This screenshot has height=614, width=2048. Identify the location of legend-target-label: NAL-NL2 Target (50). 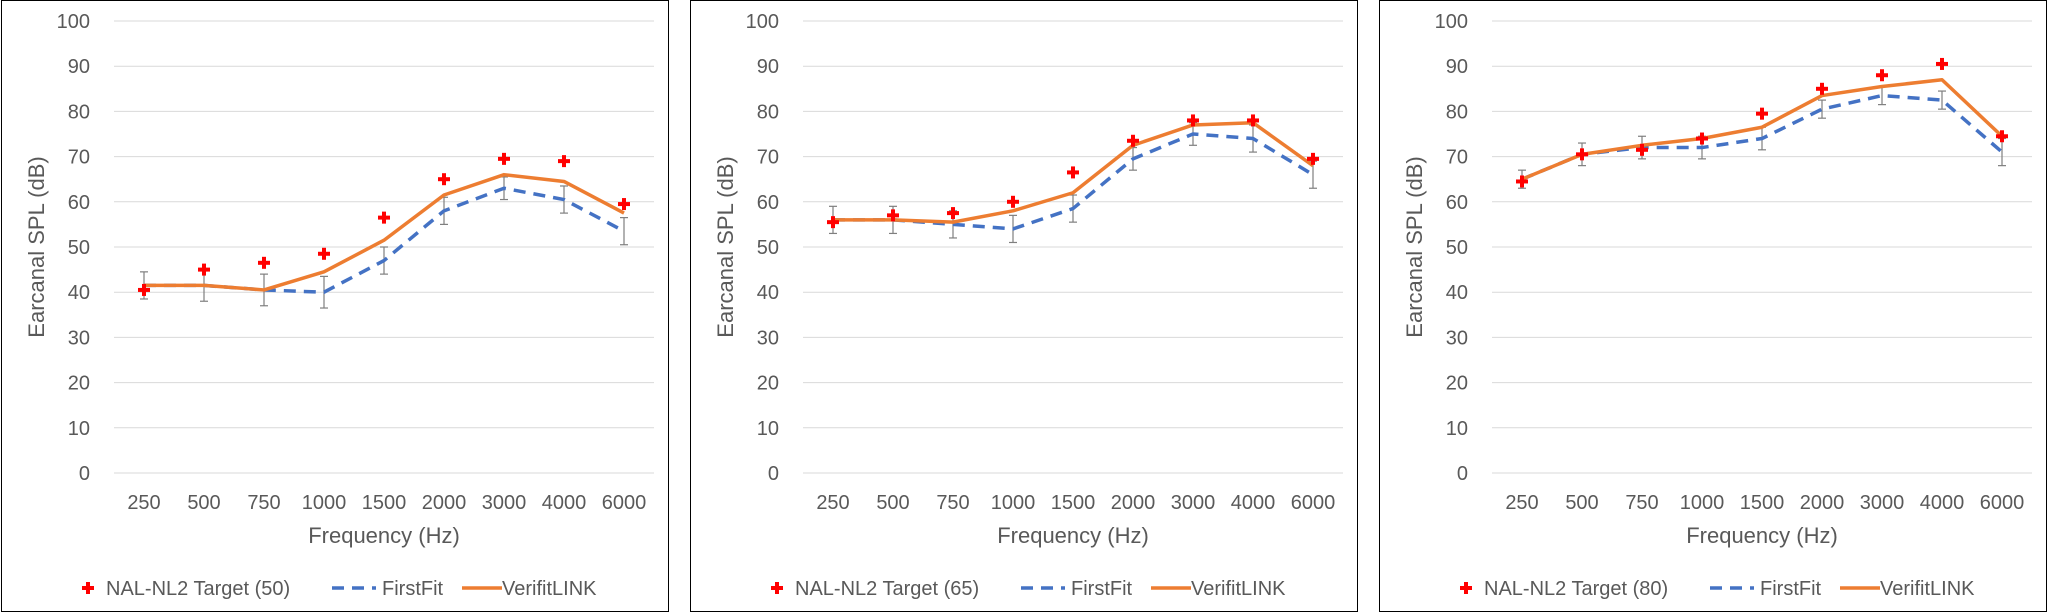
(198, 589).